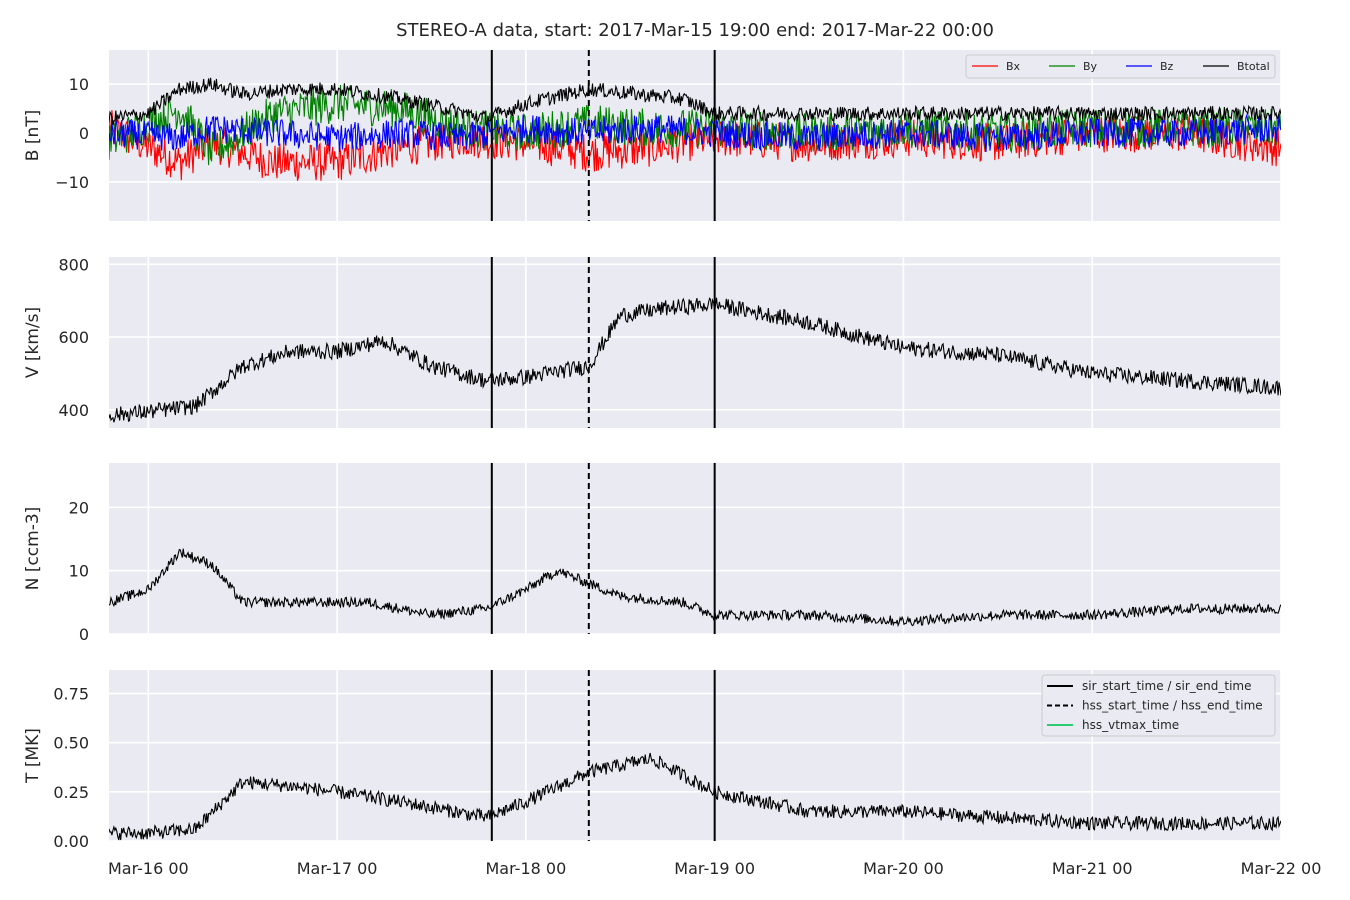 This screenshot has height=900, width=1350. Describe the element at coordinates (71, 694) in the screenshot. I see `y-tick-label: 0.75` at that location.